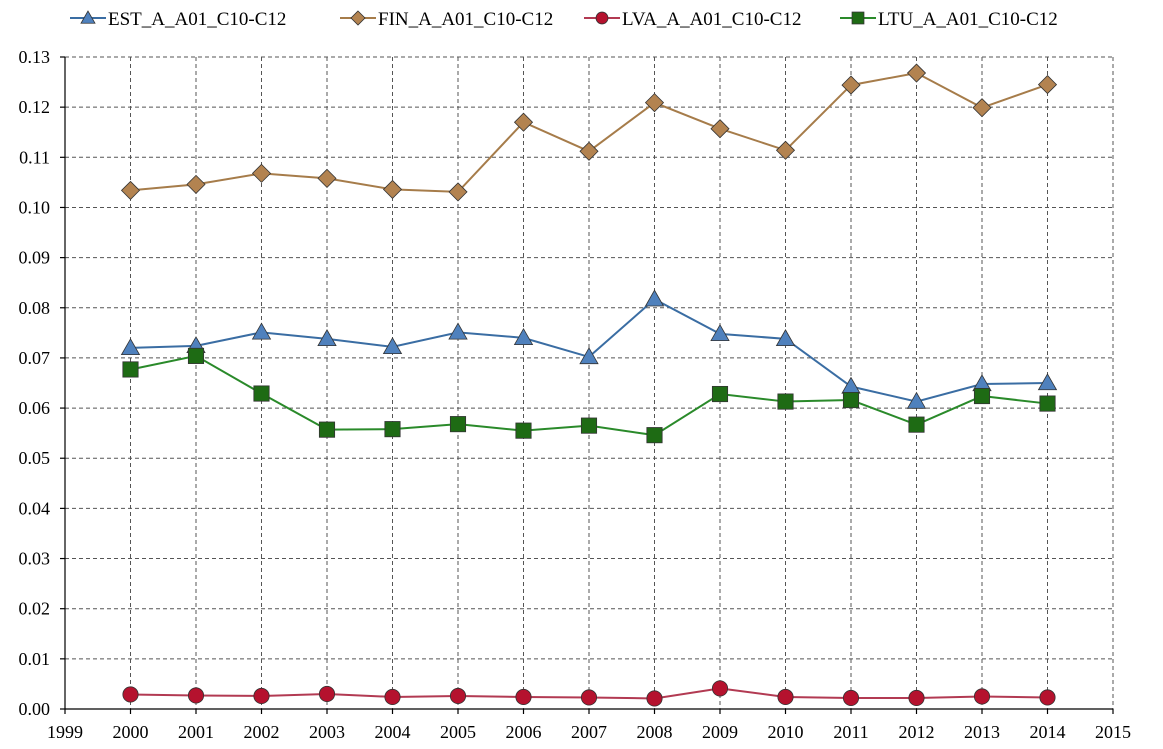 This screenshot has width=1163, height=749. Describe the element at coordinates (35, 107) in the screenshot. I see `y-tick-label: 0.12` at that location.